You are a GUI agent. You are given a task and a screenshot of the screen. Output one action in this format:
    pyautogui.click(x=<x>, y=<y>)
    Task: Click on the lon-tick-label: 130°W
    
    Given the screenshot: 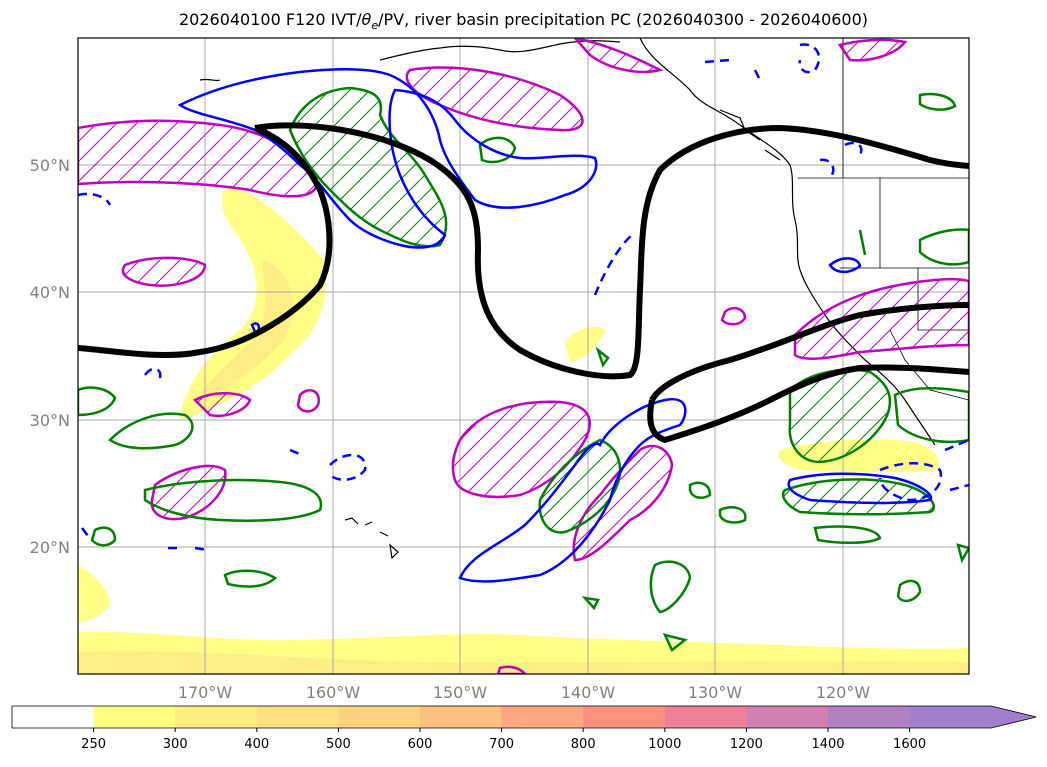 What is the action you would take?
    pyautogui.click(x=715, y=692)
    